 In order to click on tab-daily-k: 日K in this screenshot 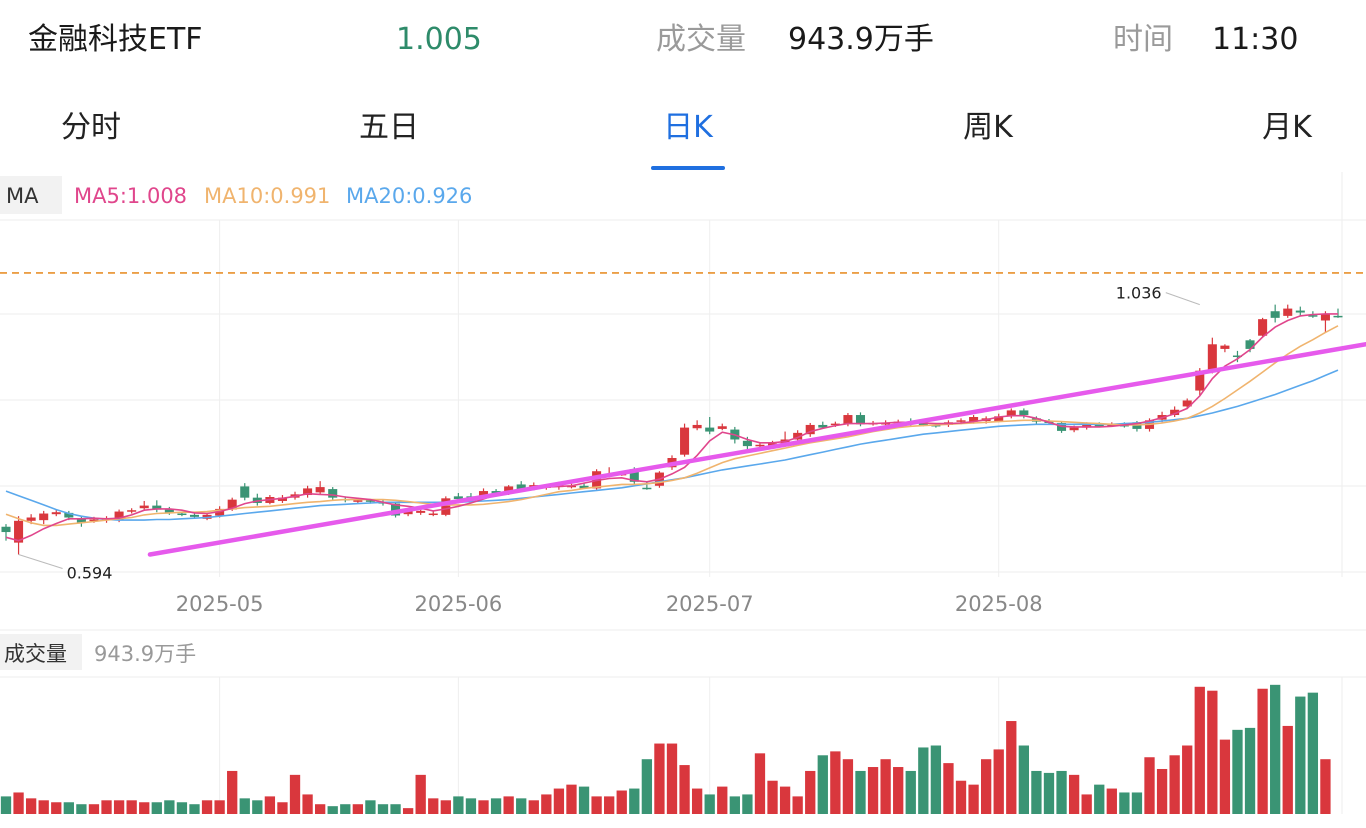, I will do `click(688, 127)`.